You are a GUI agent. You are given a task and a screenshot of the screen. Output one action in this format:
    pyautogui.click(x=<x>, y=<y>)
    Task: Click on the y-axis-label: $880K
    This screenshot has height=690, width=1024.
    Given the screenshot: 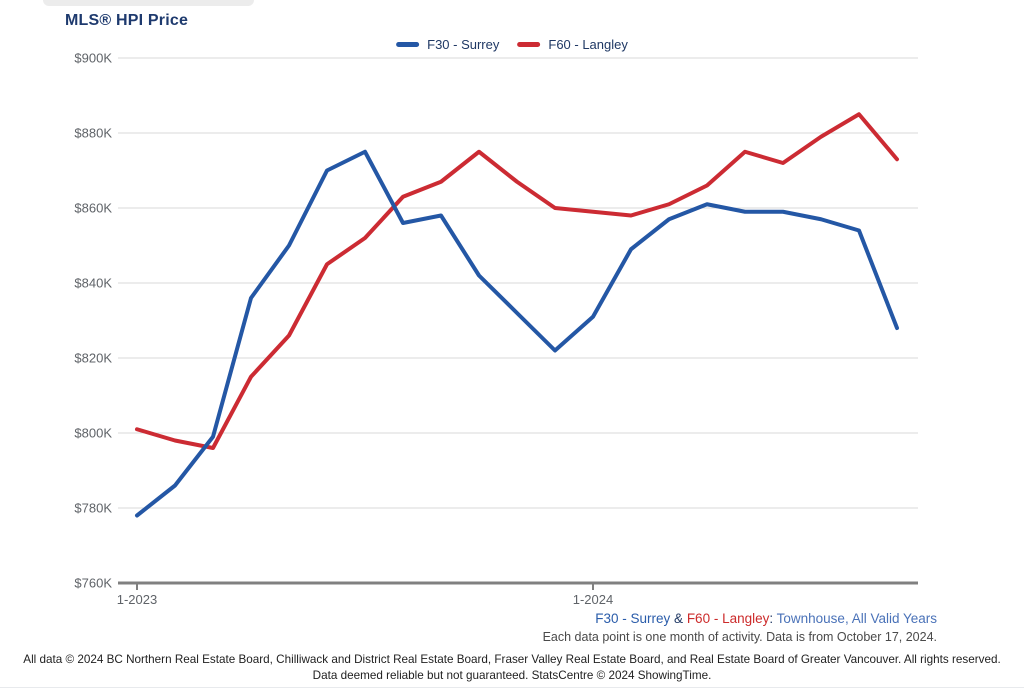 What is the action you would take?
    pyautogui.click(x=93, y=133)
    